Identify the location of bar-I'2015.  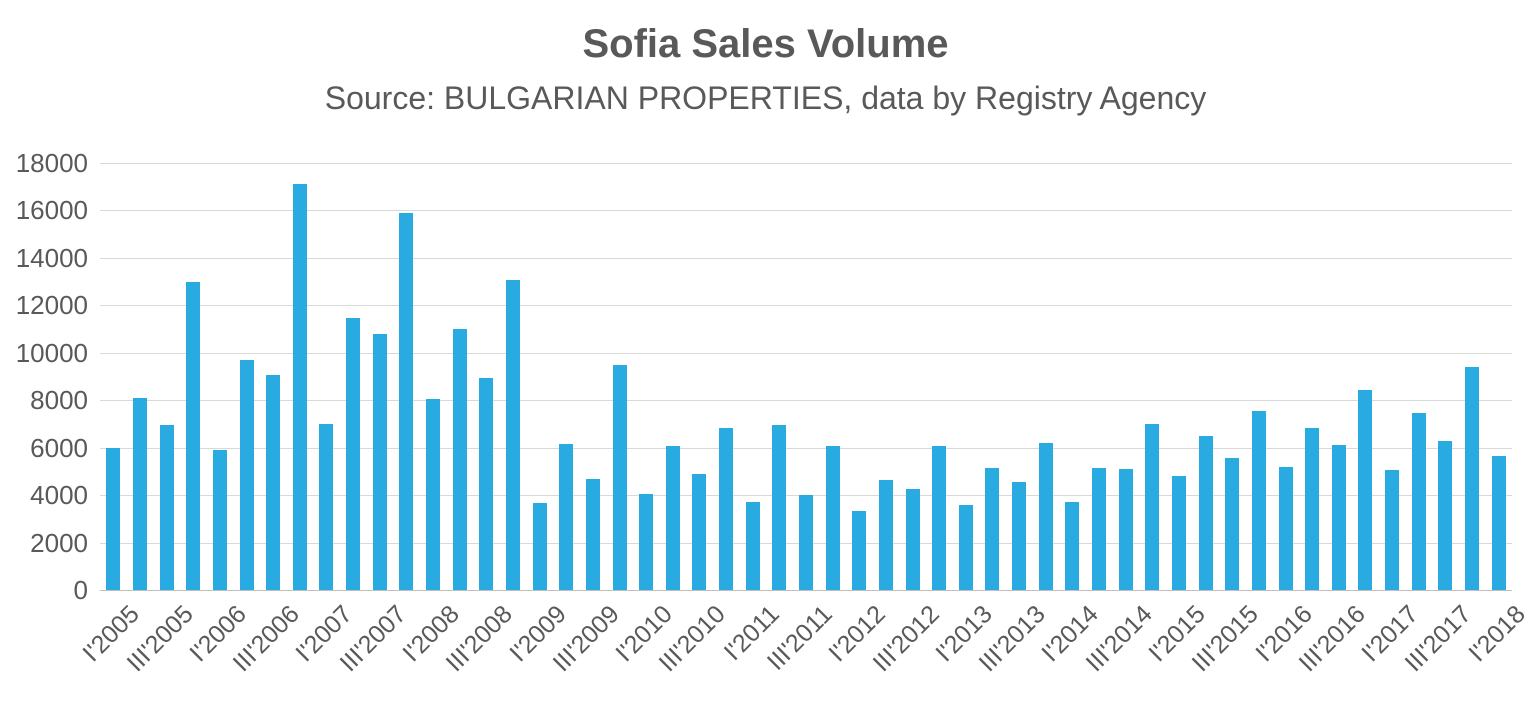
(1178, 533).